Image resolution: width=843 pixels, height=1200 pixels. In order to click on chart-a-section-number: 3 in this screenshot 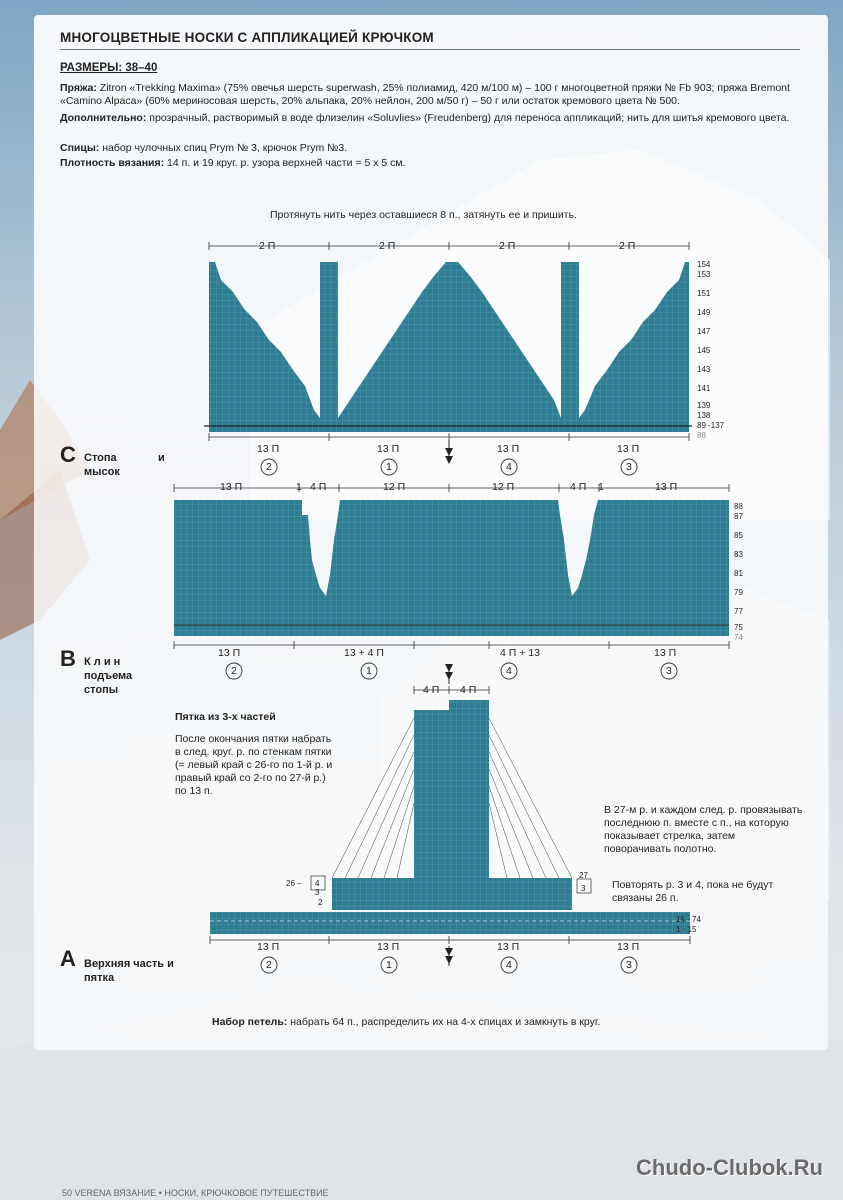, I will do `click(629, 965)`.